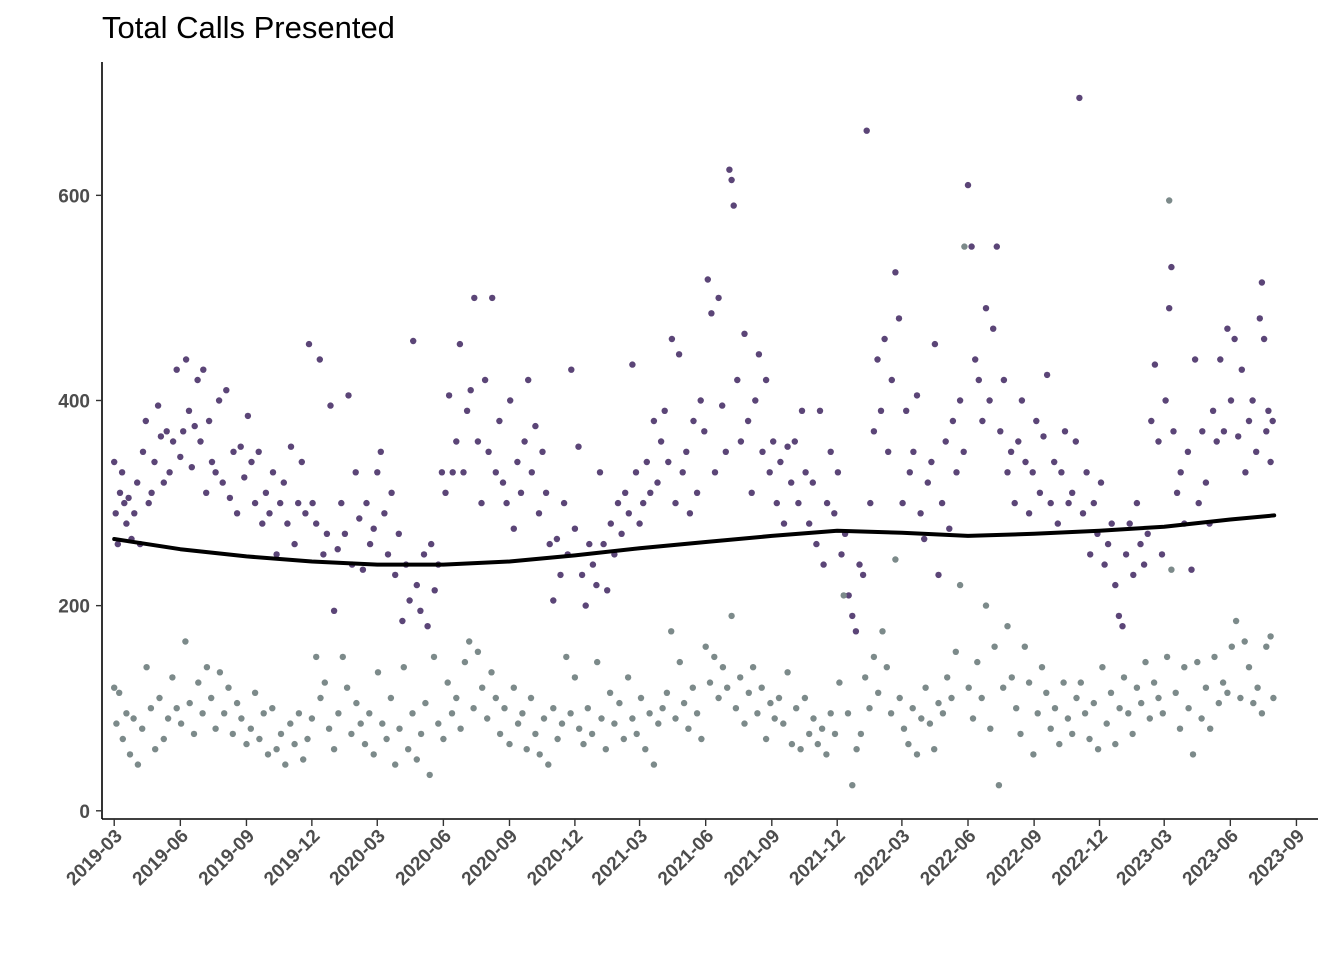 The image size is (1344, 960). I want to click on x-tick-label: 2019-09, so click(227, 858).